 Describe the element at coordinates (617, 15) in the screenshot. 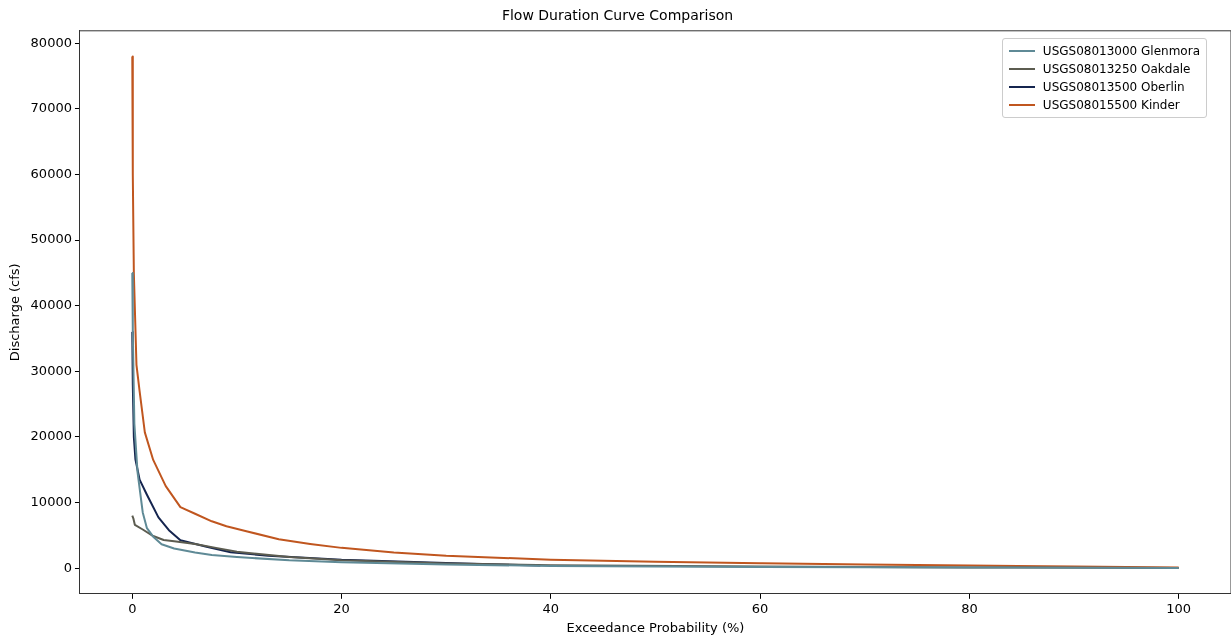

I see `chart-title: Flow Duration Curve Comparison` at that location.